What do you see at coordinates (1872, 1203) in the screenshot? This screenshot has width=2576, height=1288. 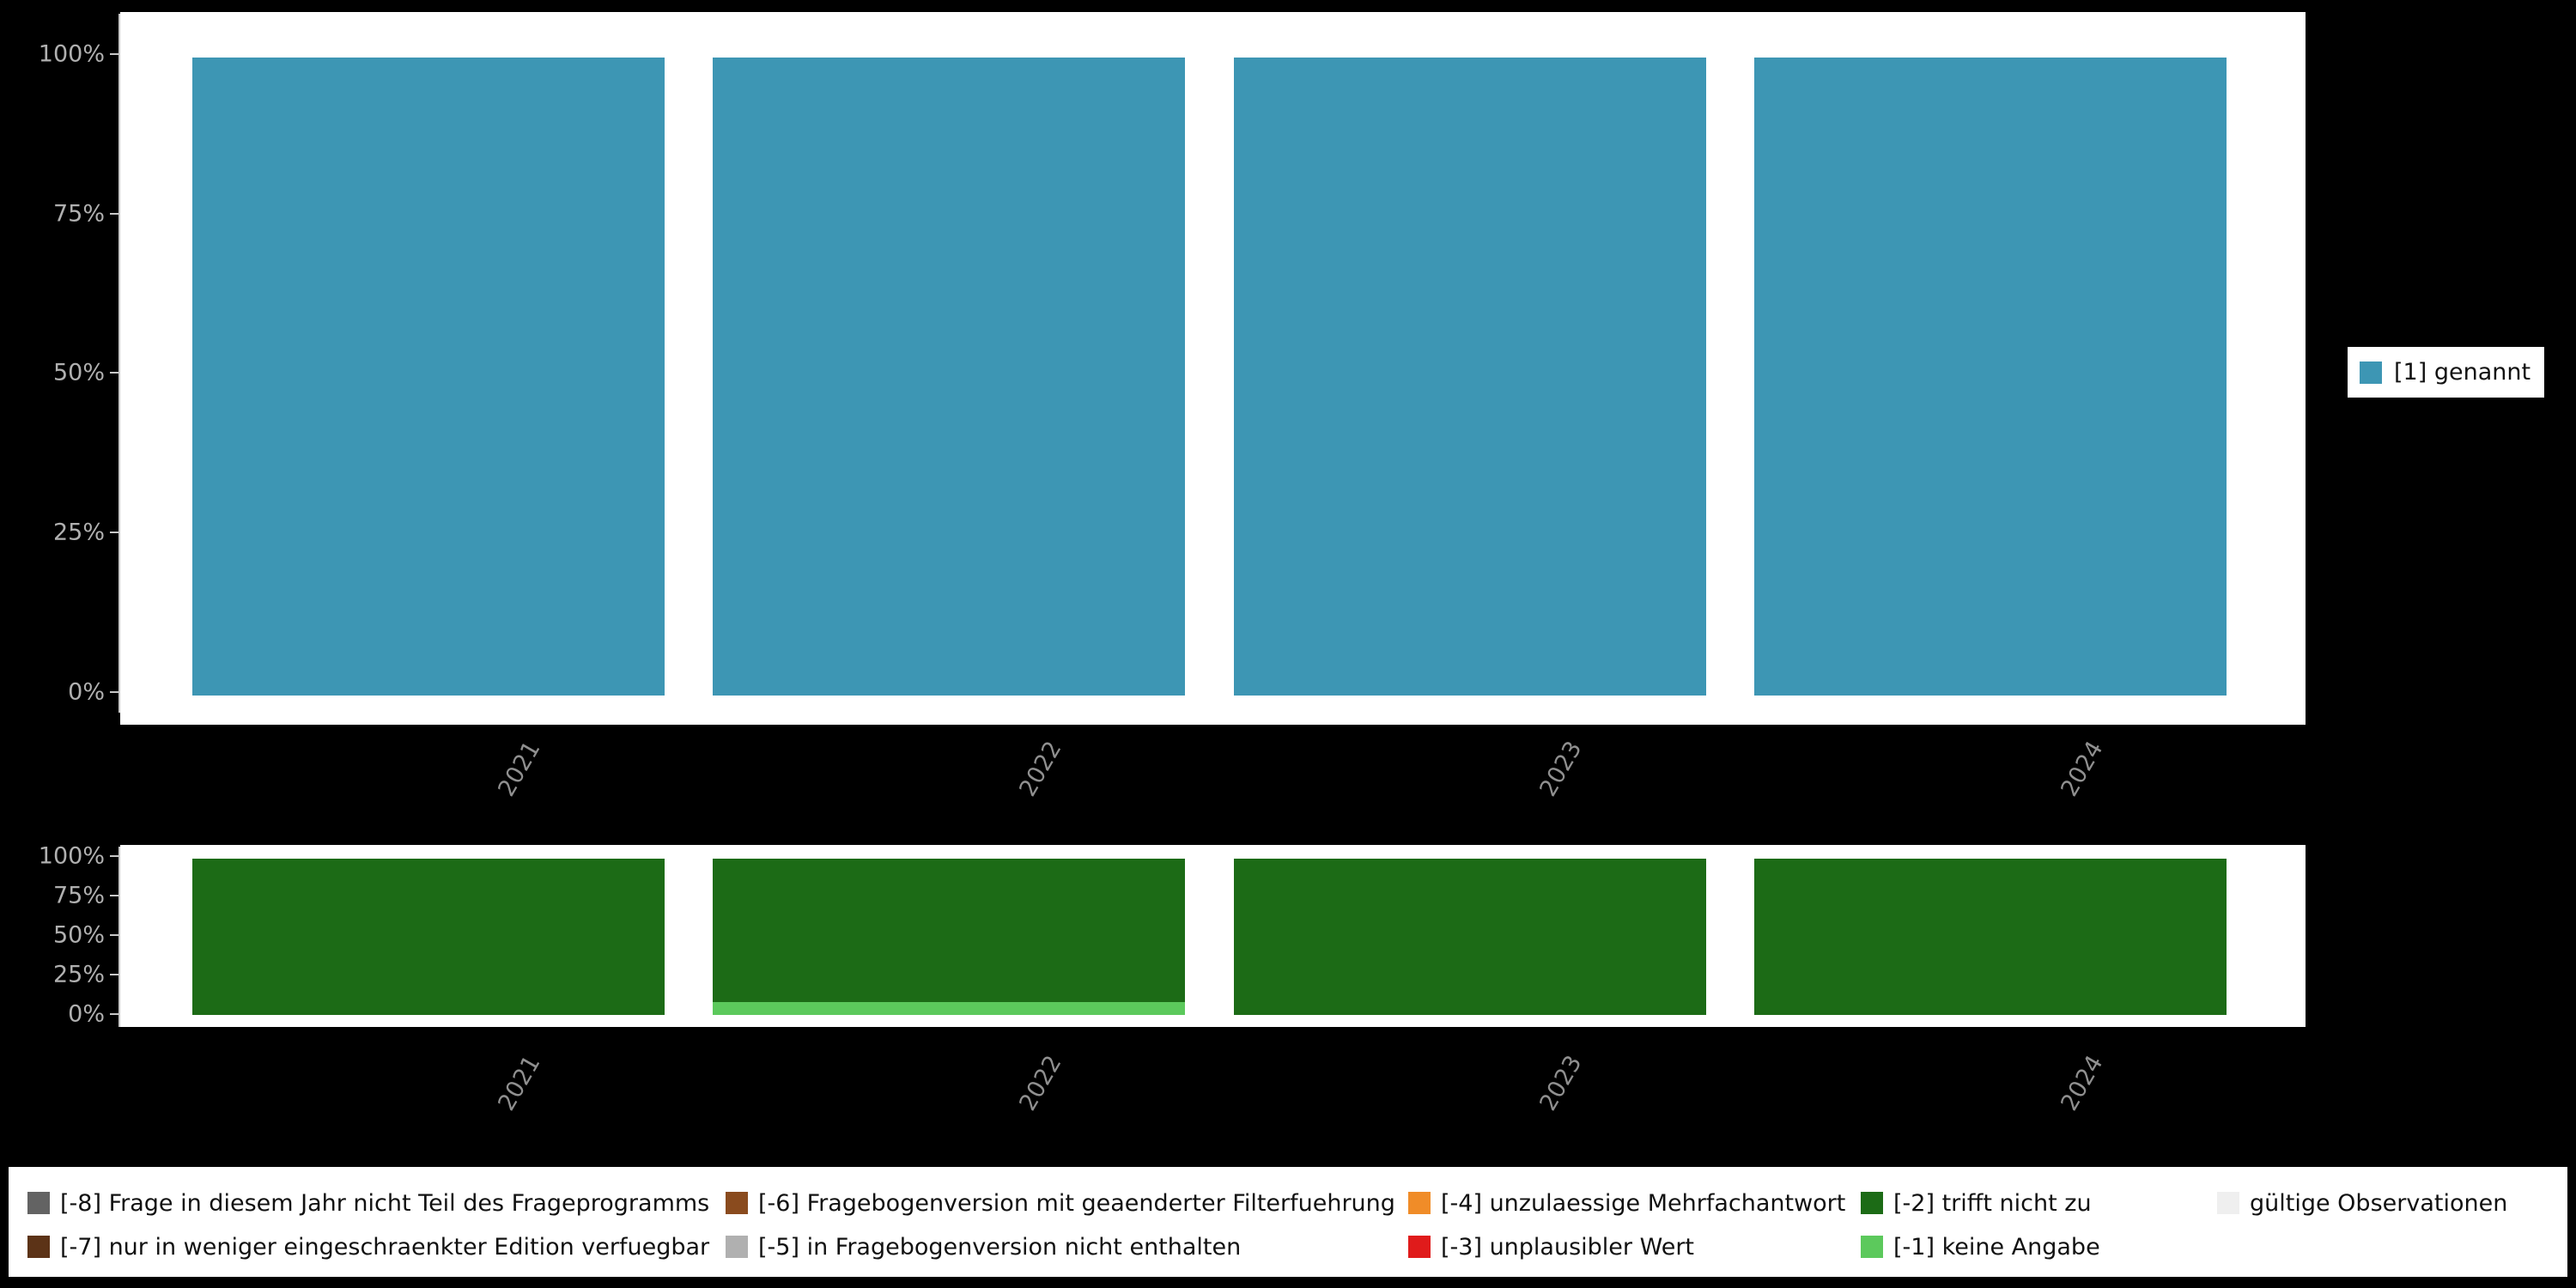 I see `legend-swatch-minus2` at bounding box center [1872, 1203].